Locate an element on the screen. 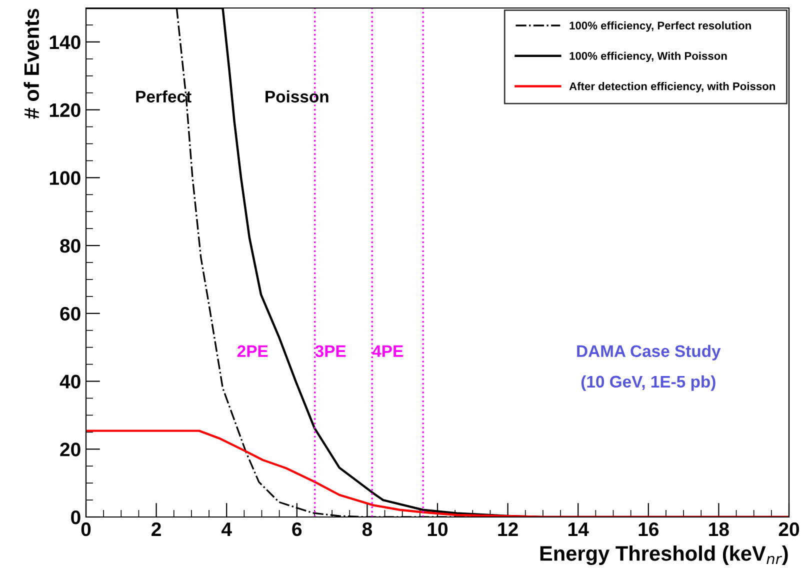 The width and height of the screenshot is (803, 573). x-axis-title: Energy Threshold (keV$_{nr}$) is located at coordinates (664, 556).